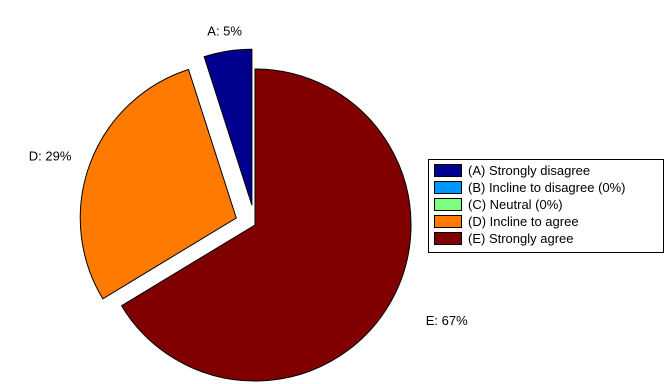 The height and width of the screenshot is (384, 671). Describe the element at coordinates (224, 30) in the screenshot. I see `slice-label-a: A: 5%` at that location.